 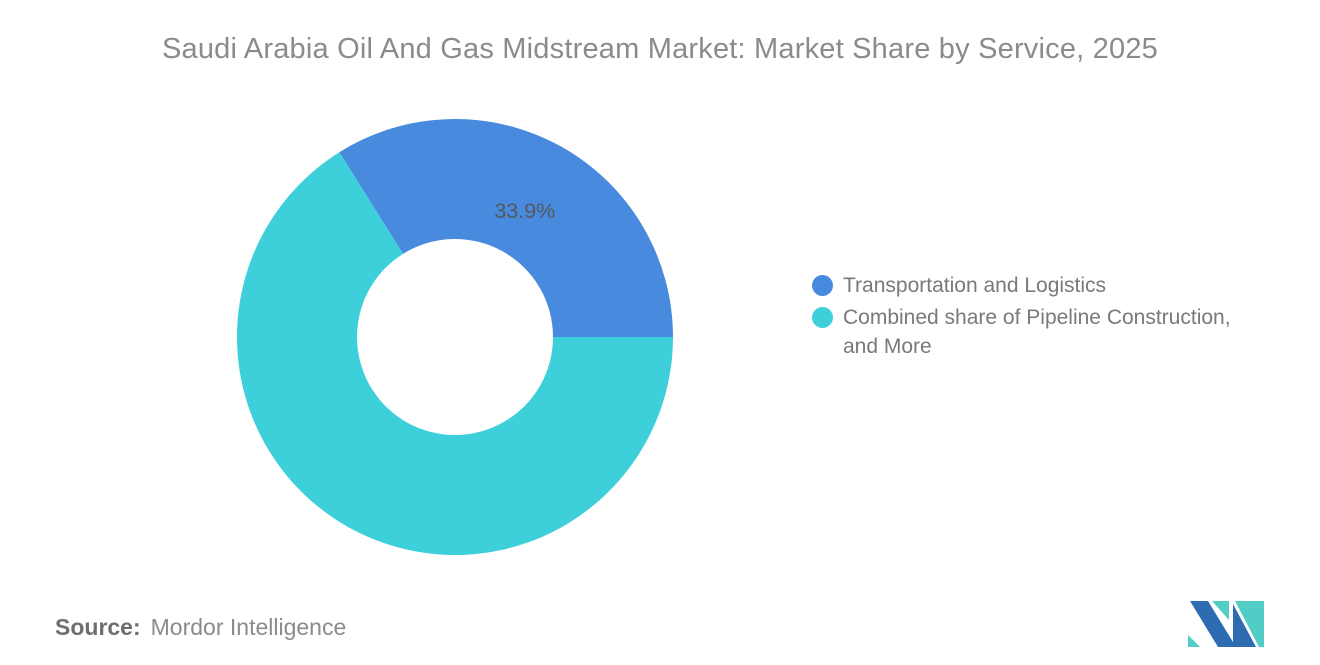 I want to click on source-value: Mordor Intelligence, so click(x=248, y=627).